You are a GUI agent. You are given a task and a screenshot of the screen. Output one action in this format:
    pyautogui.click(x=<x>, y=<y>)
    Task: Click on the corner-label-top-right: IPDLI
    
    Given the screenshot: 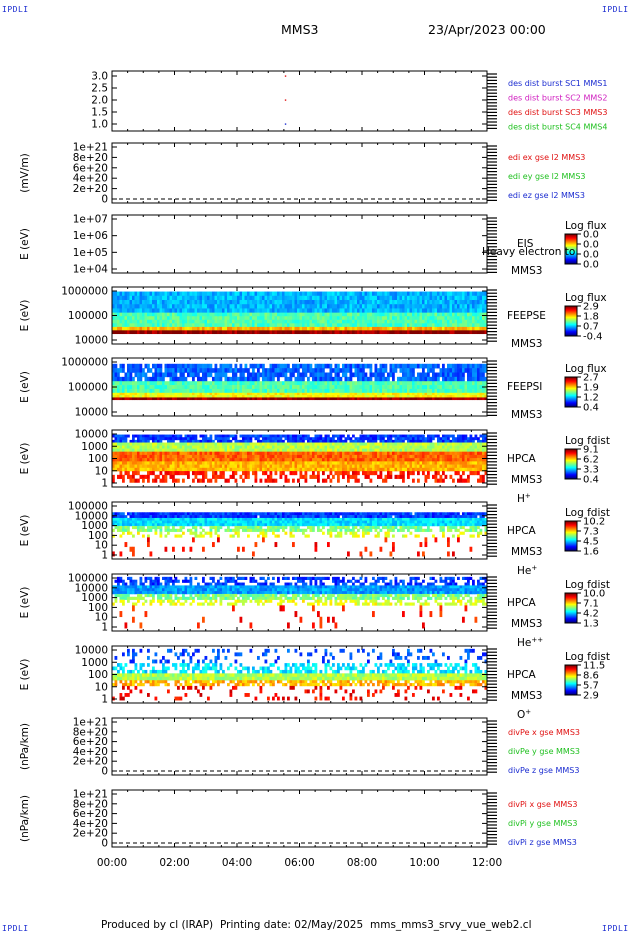 What is the action you would take?
    pyautogui.click(x=615, y=9)
    